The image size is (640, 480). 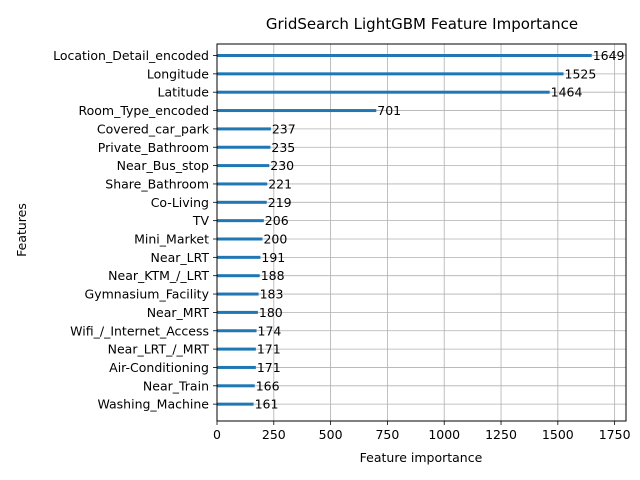 I want to click on y-tick-label: Covered_car_park, so click(x=153, y=128).